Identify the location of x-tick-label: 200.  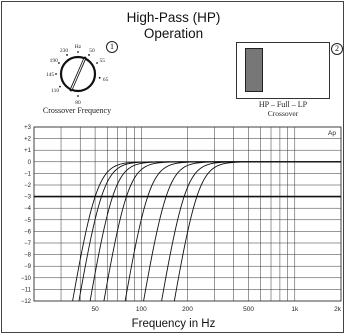
(187, 309).